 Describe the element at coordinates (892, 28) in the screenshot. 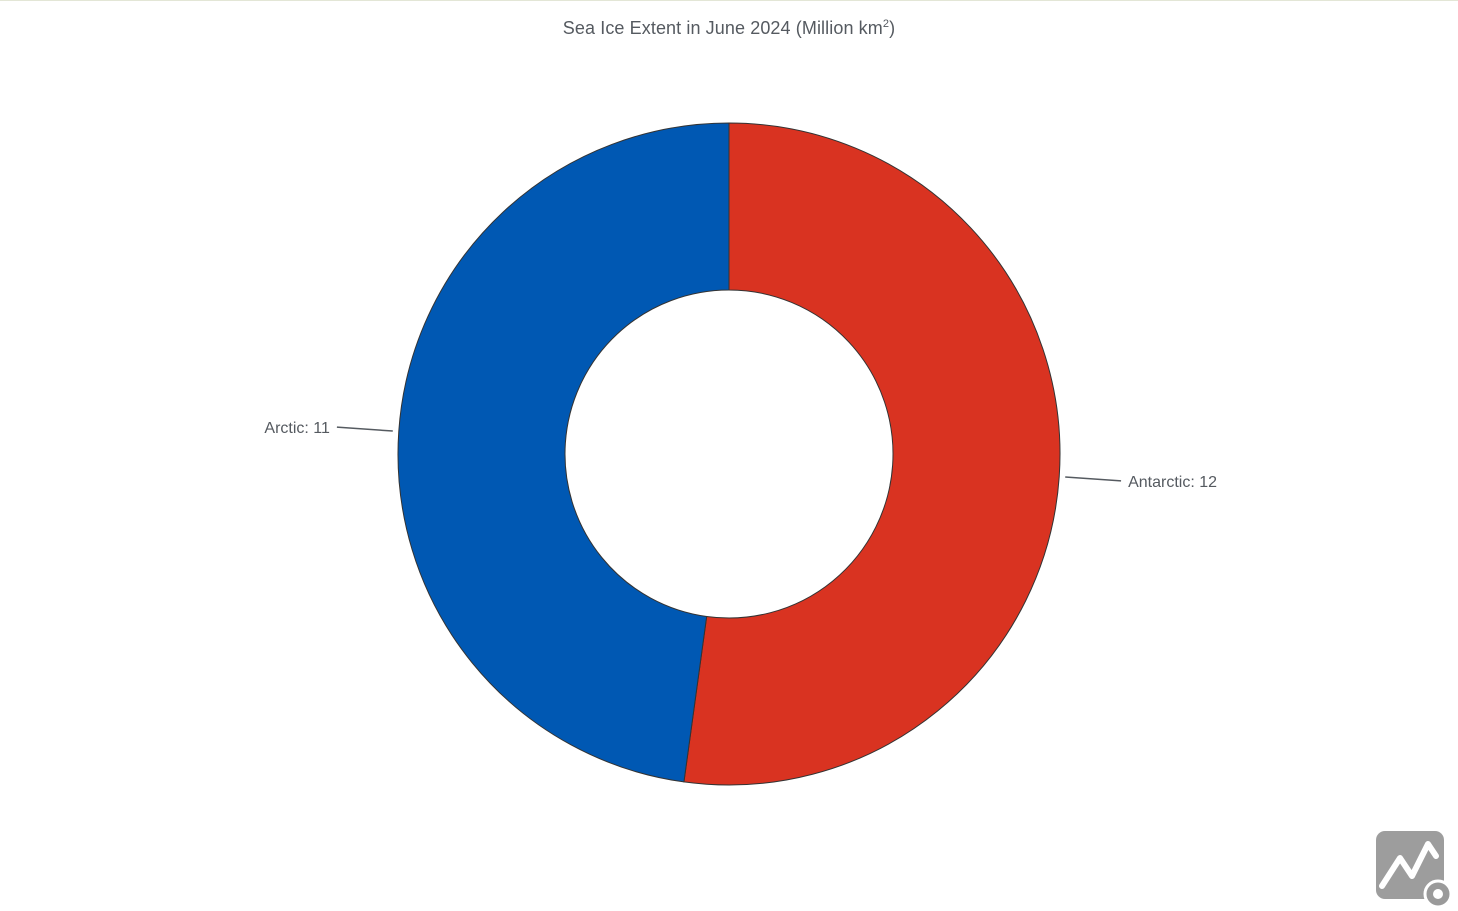

I see `chart-title-suffix: )` at that location.